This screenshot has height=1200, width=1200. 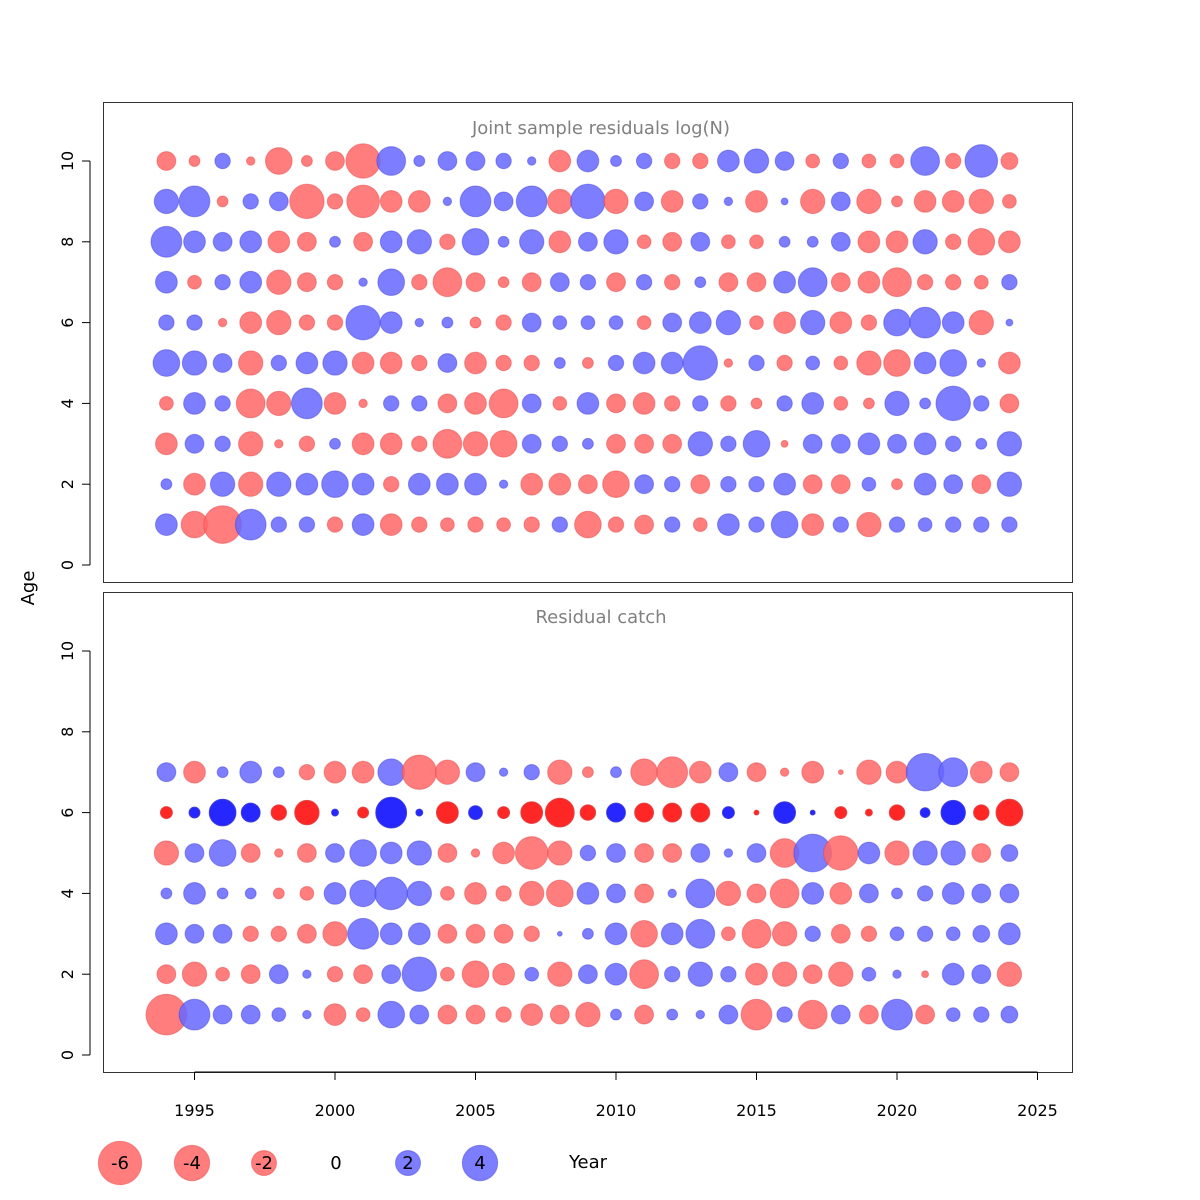 What do you see at coordinates (981, 524) in the screenshot?
I see `bubble-top-age1-2023` at bounding box center [981, 524].